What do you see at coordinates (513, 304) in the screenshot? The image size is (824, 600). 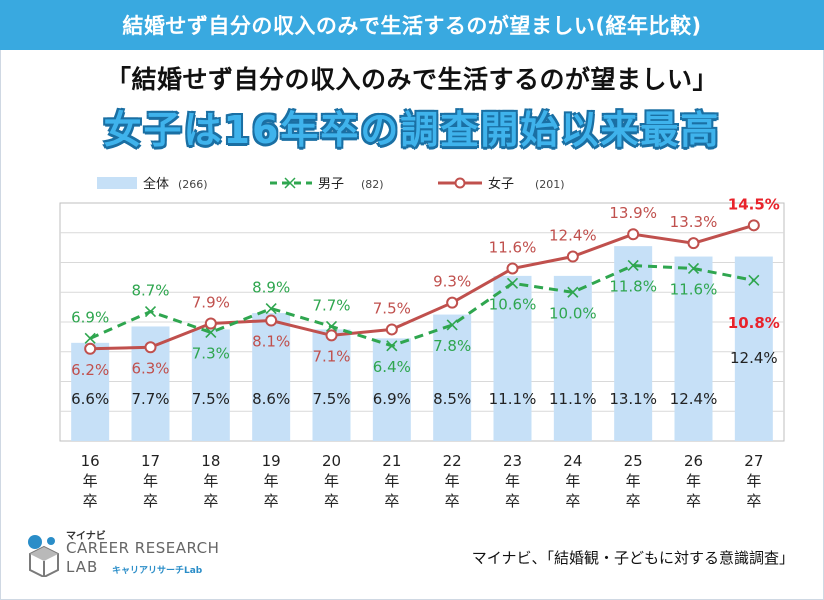 I see `male-data-label: 10.6%` at bounding box center [513, 304].